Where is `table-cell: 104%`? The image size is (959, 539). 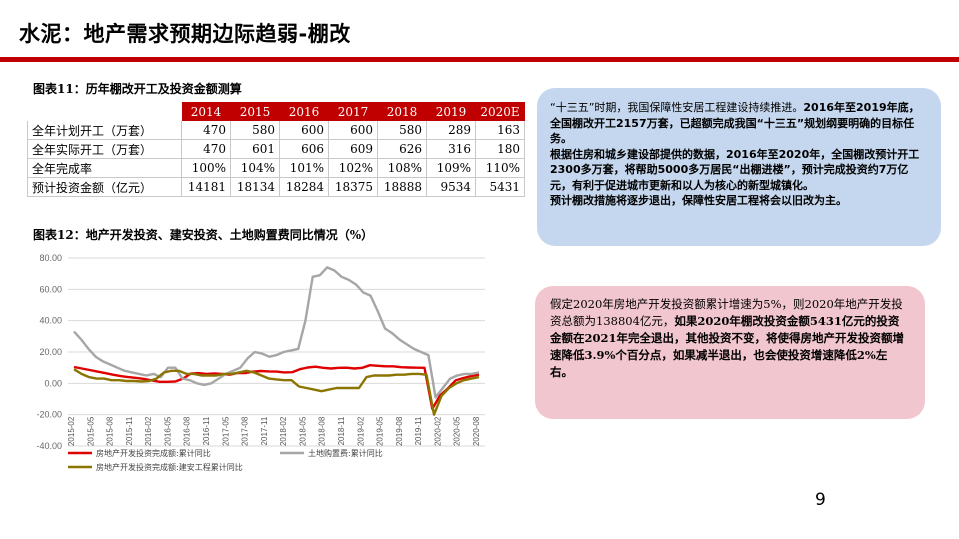 table-cell: 104% is located at coordinates (255, 168).